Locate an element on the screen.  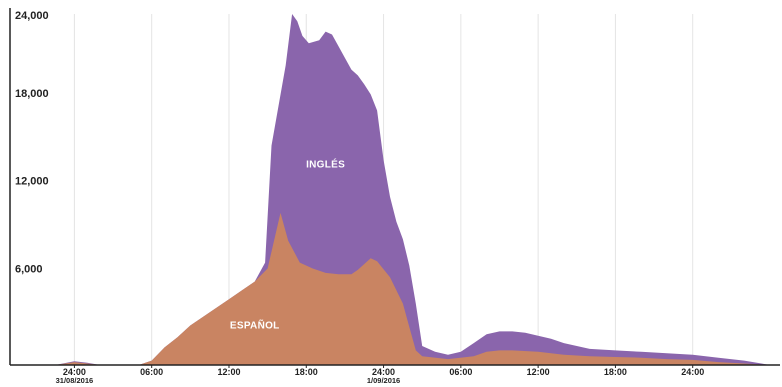
x-tick-date: 1/09/2016 is located at coordinates (383, 380).